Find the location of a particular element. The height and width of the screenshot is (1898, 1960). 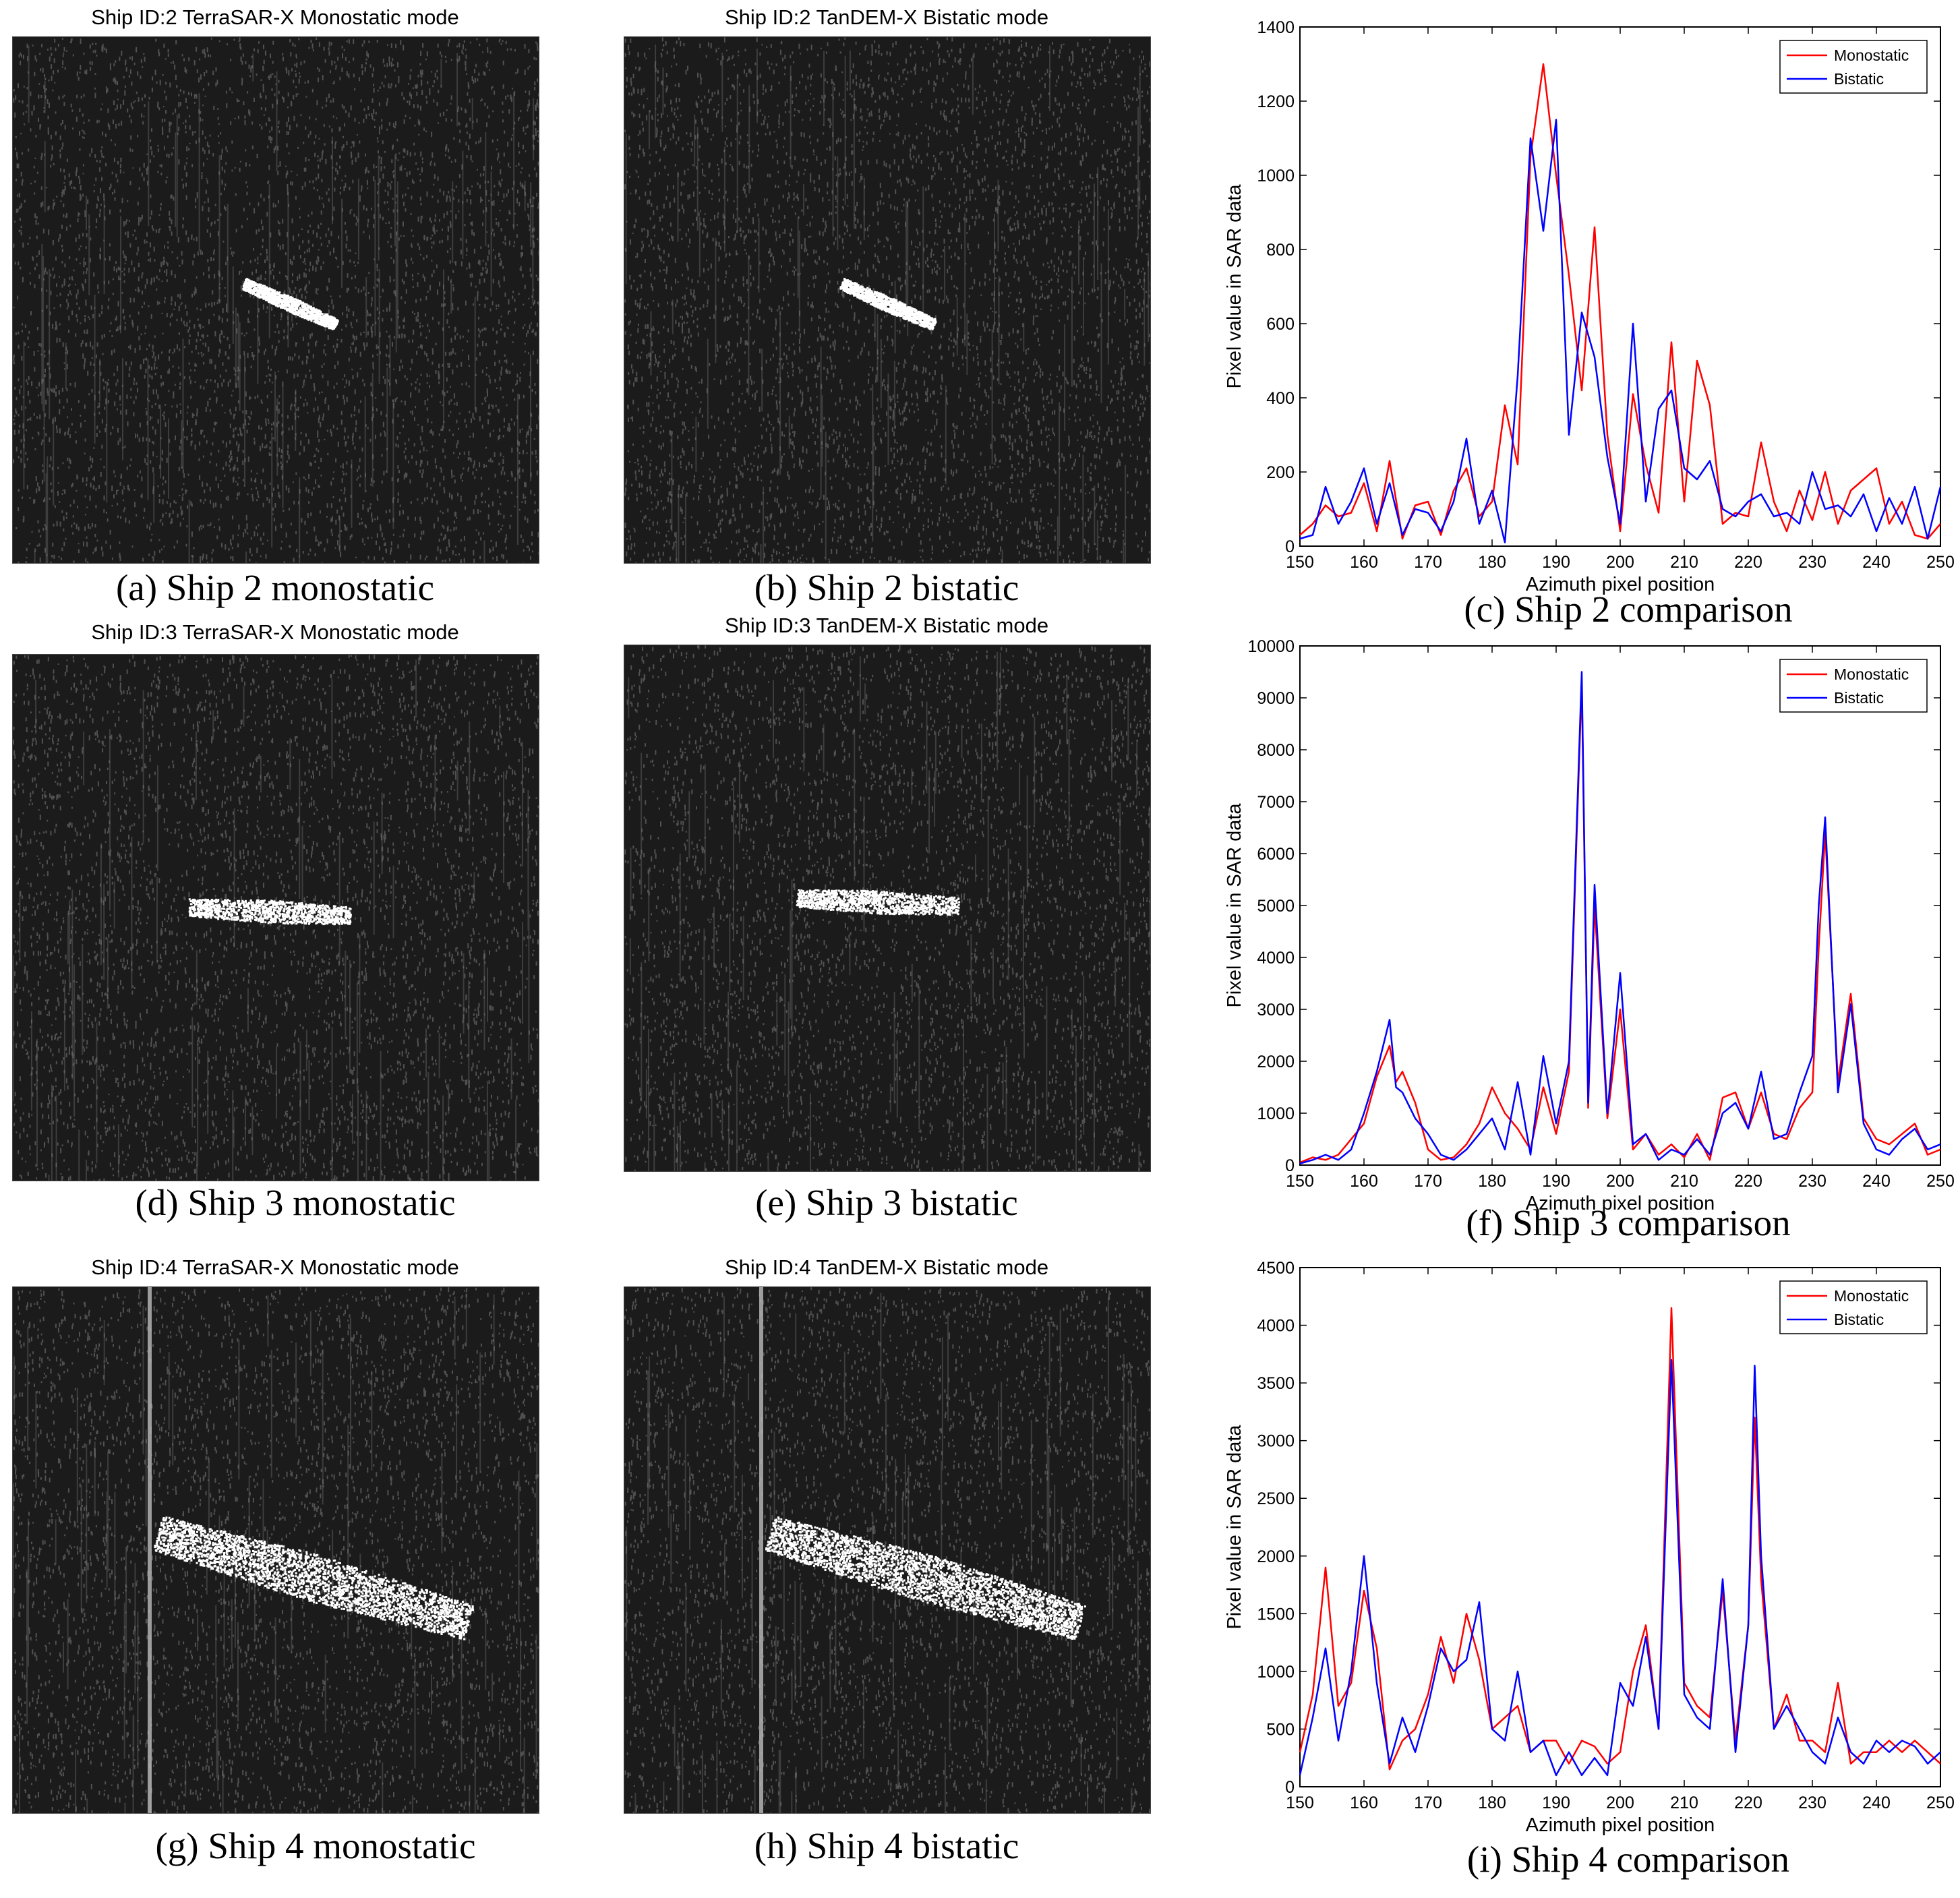

y-tick-label: 4500 is located at coordinates (1276, 1268).